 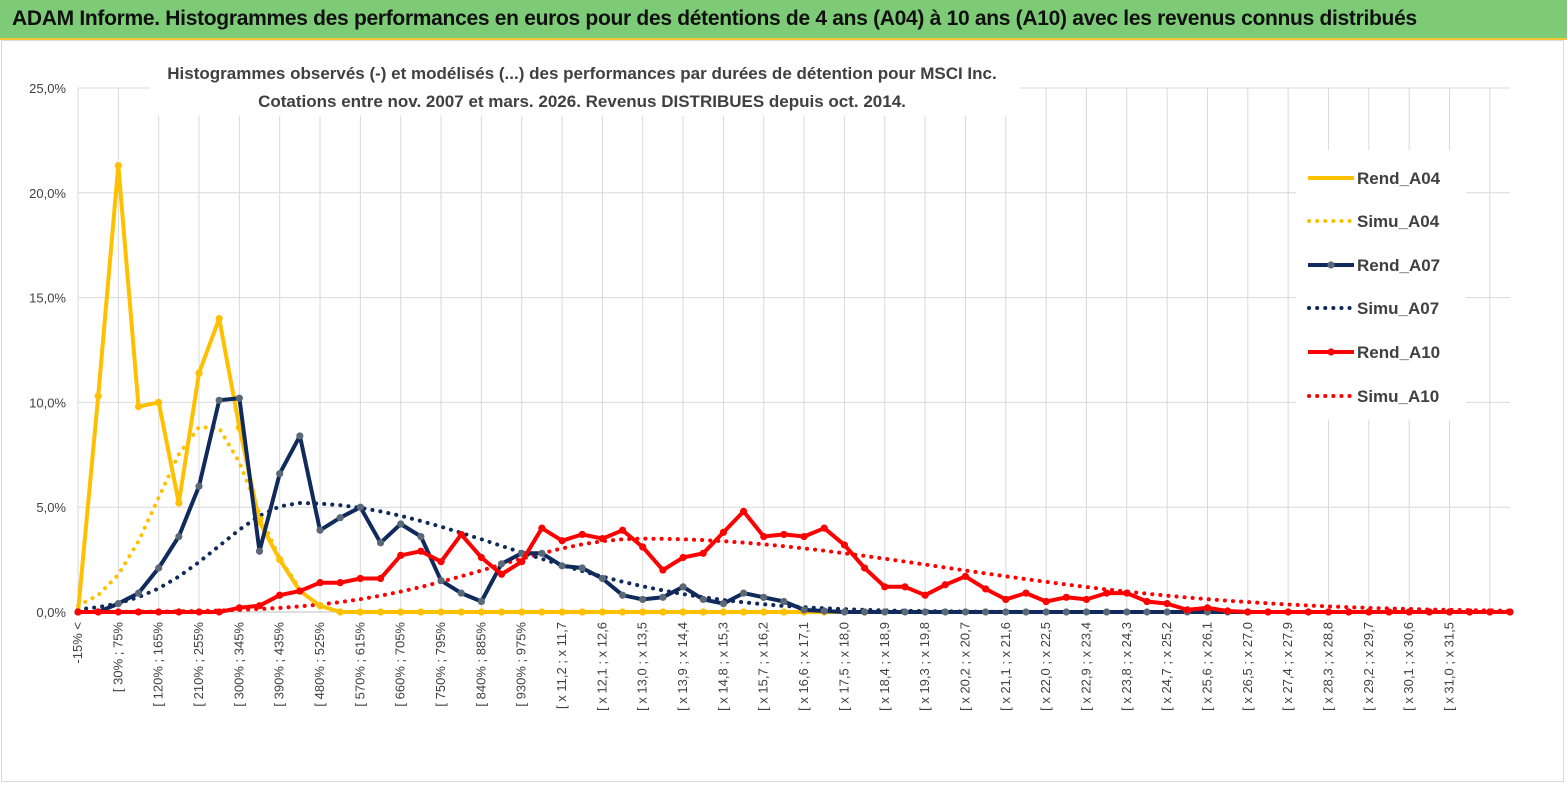 I want to click on series-line-simu_a07, so click(x=794, y=557).